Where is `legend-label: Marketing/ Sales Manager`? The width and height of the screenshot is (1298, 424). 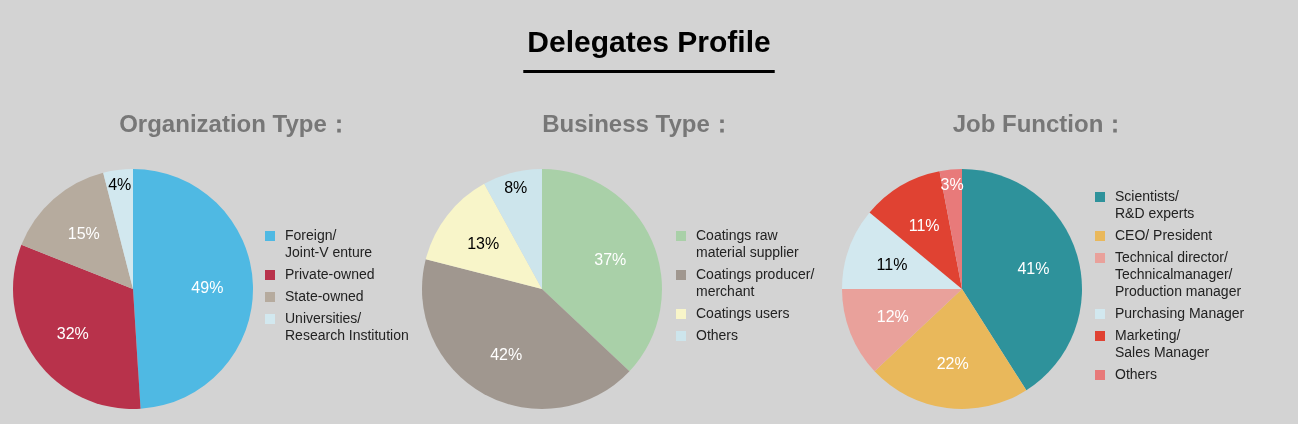
legend-label: Marketing/ Sales Manager is located at coordinates (1162, 343).